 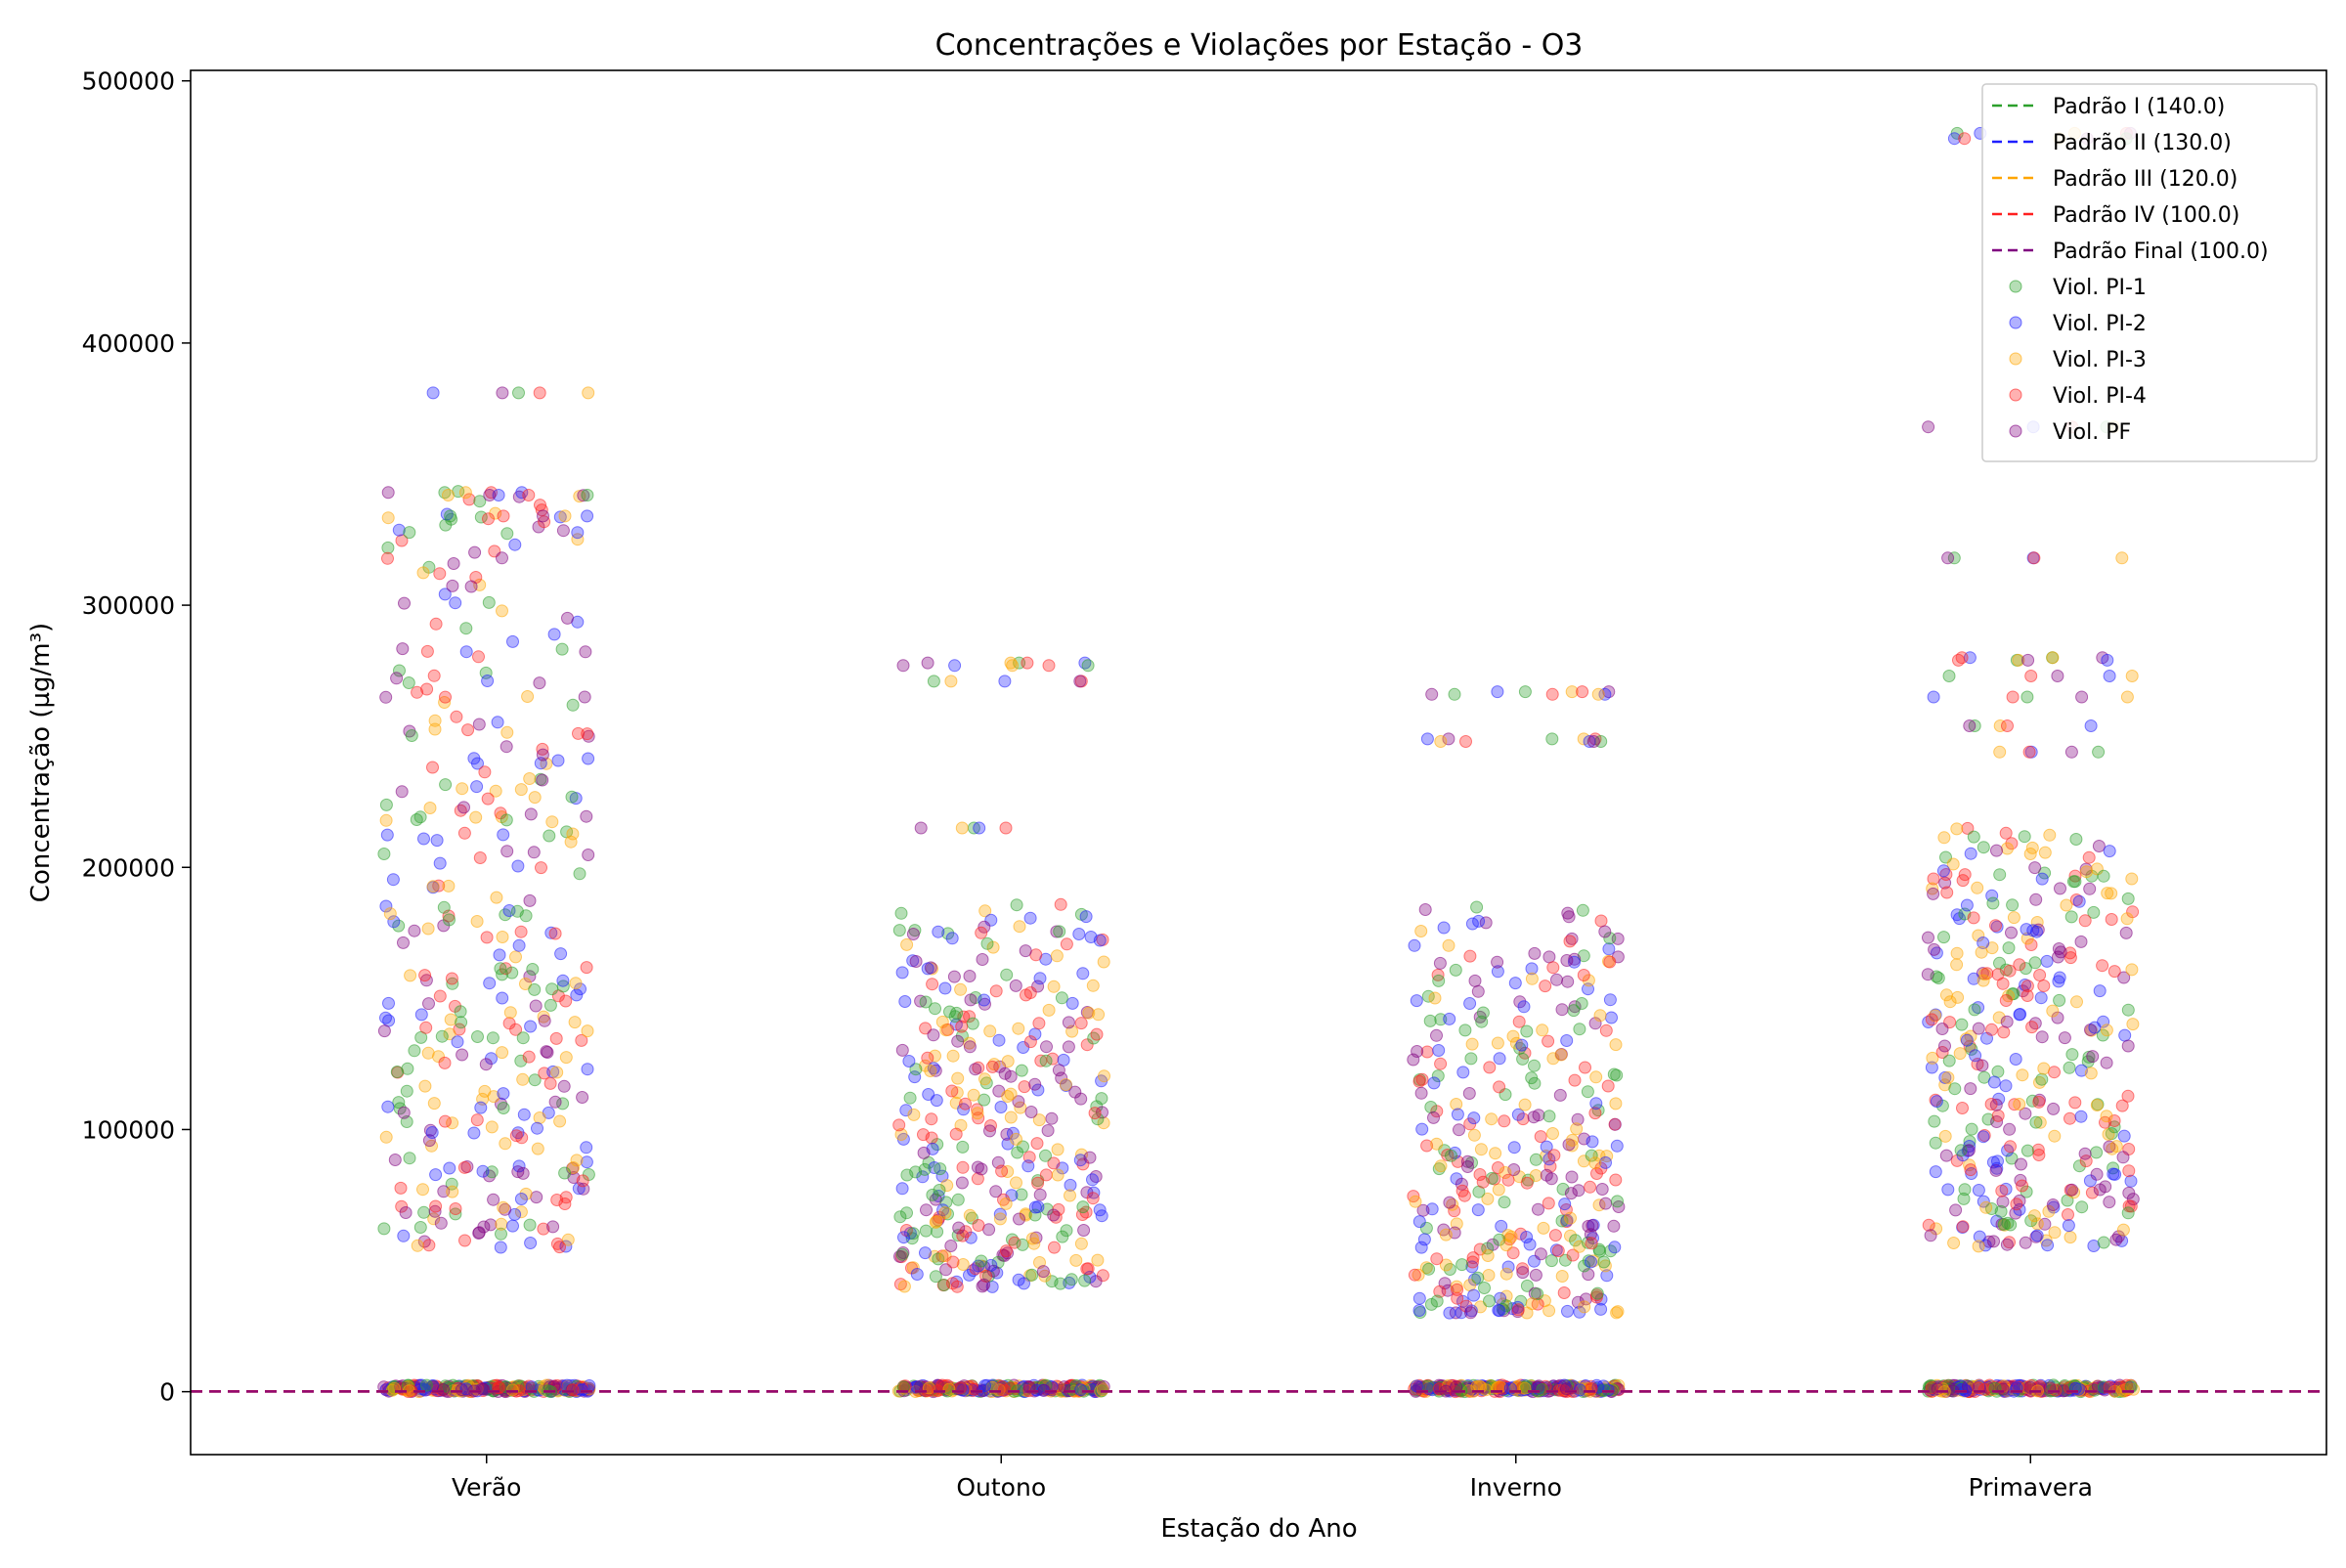 What do you see at coordinates (2139, 107) in the screenshot?
I see `legend-entry-label: Padrão I (140.0)` at bounding box center [2139, 107].